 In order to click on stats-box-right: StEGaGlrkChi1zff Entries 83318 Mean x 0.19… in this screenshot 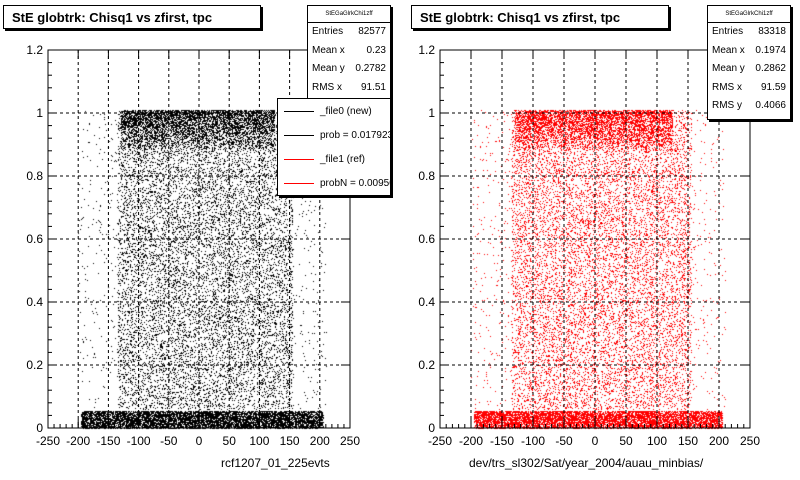, I will do `click(749, 62)`.